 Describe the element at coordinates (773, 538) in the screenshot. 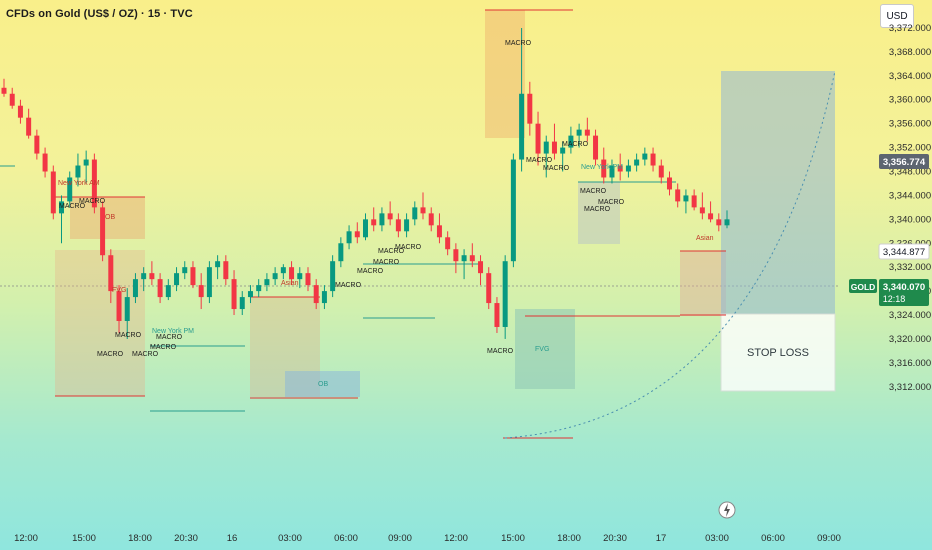

I see `time-tick-label: 06:00` at that location.